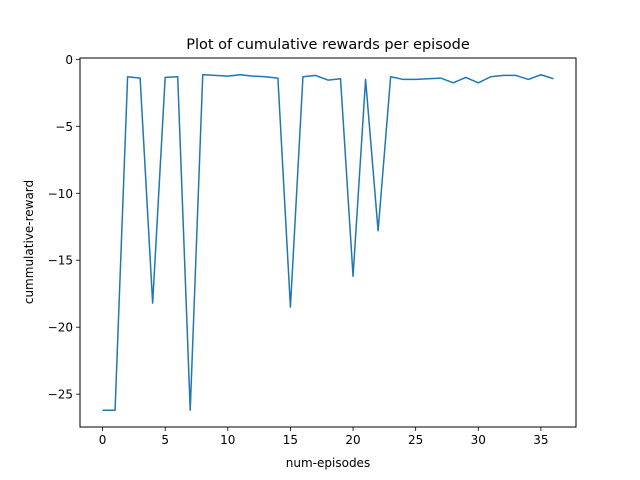 The width and height of the screenshot is (640, 480). What do you see at coordinates (328, 463) in the screenshot?
I see `x-axis-label: num-episodes` at bounding box center [328, 463].